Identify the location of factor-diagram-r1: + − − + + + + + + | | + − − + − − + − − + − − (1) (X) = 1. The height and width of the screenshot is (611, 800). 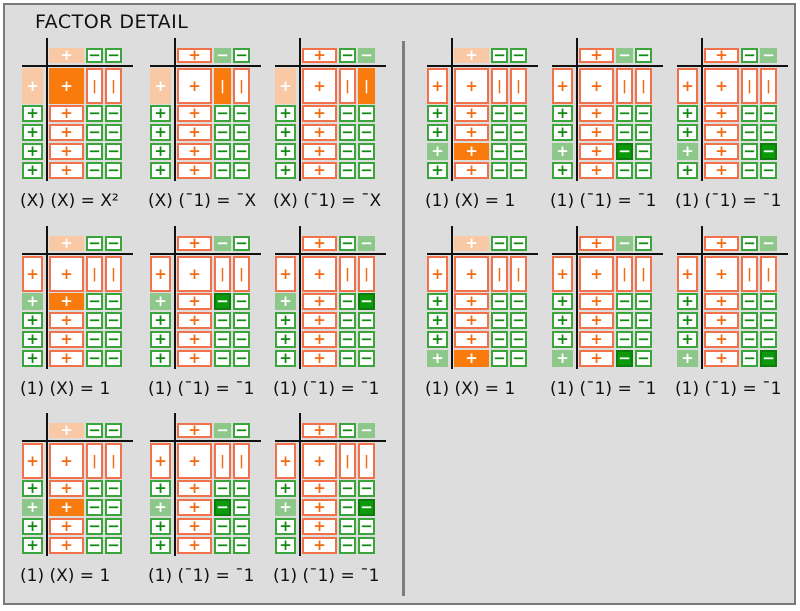
(488, 135).